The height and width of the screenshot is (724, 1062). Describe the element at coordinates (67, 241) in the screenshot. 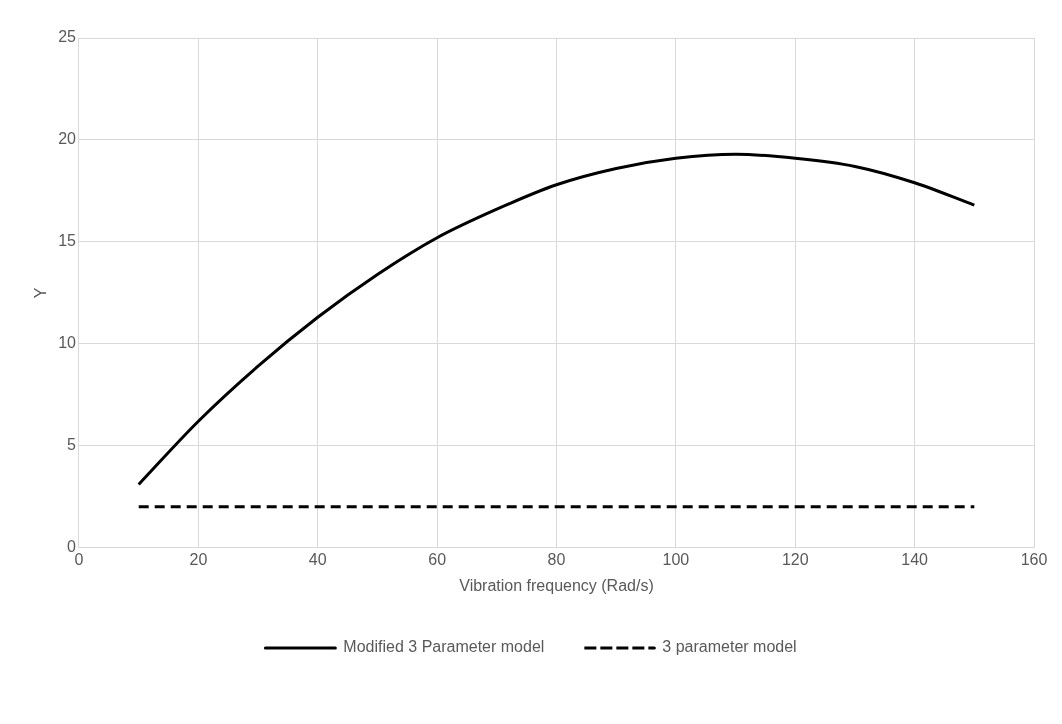

I see `y-tick-label: 15` at that location.